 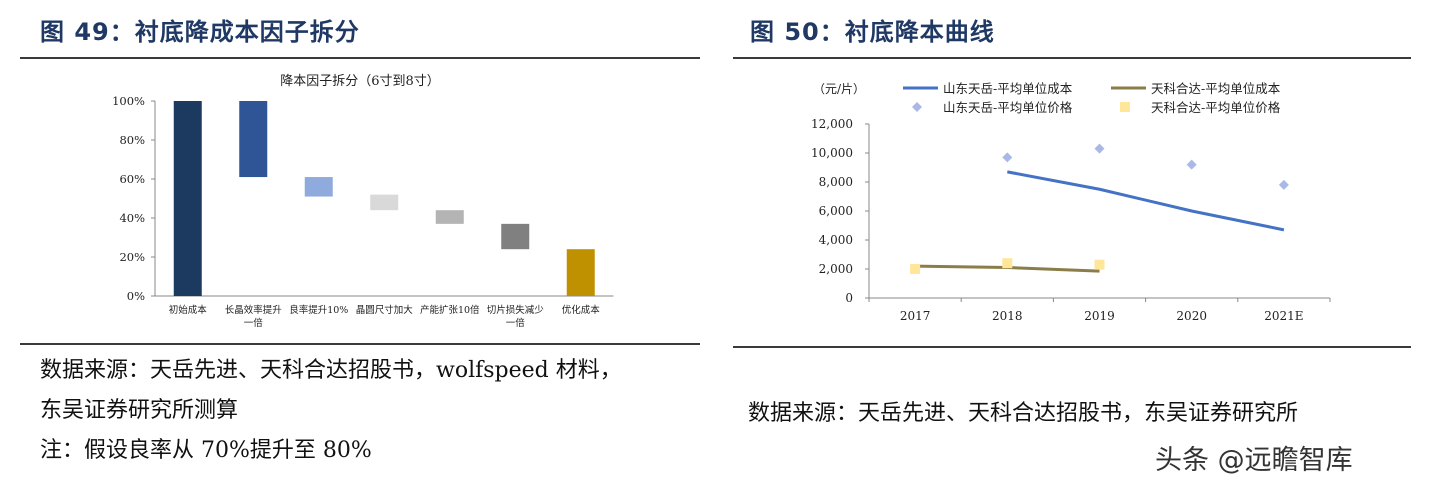 I want to click on figure-49-source-line-2: 东吴证券研究所测算, so click(x=139, y=410).